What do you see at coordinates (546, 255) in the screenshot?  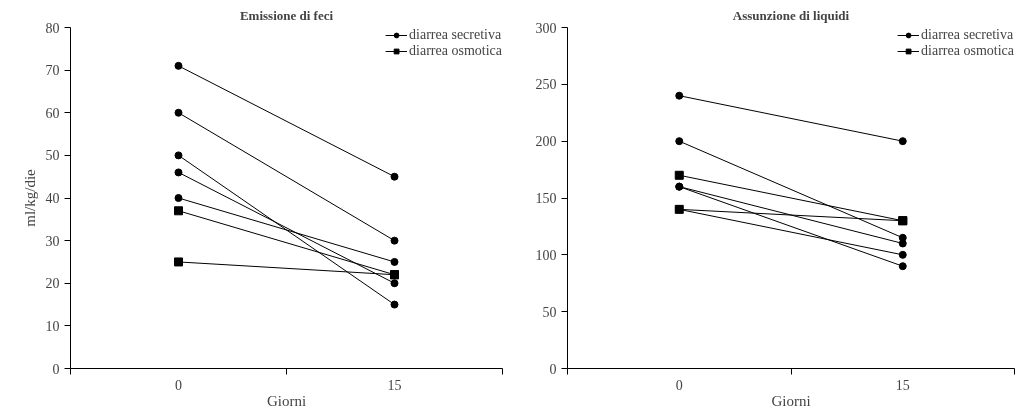 I see `y-tick-label: 100` at bounding box center [546, 255].